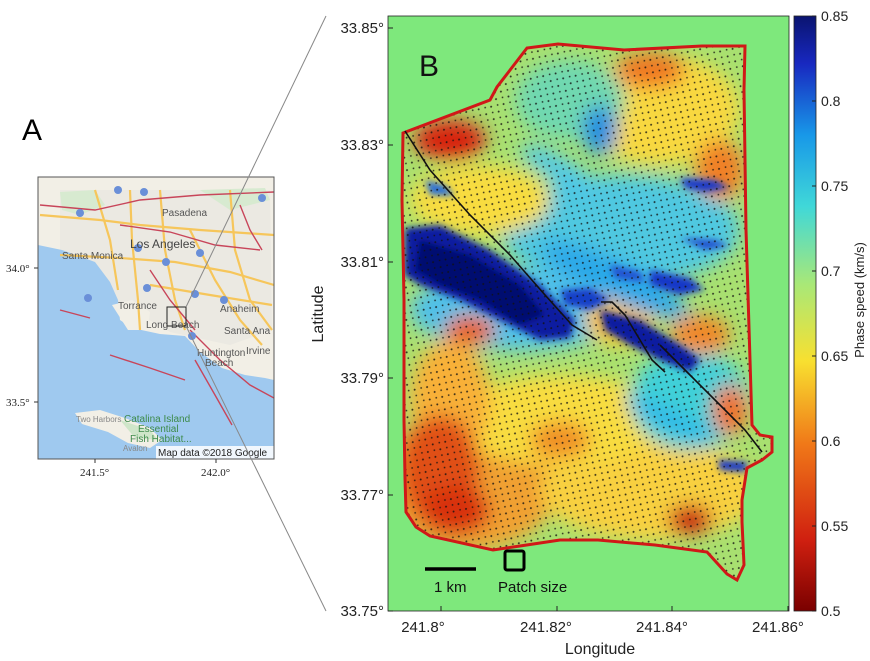  What do you see at coordinates (184, 213) in the screenshot?
I see `place-pasadena: Pasadena` at bounding box center [184, 213].